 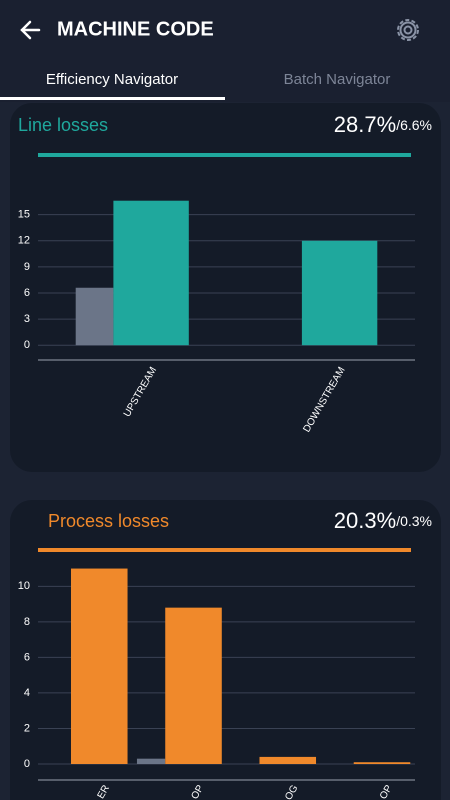 I want to click on card-title: Process losses, so click(x=108, y=521).